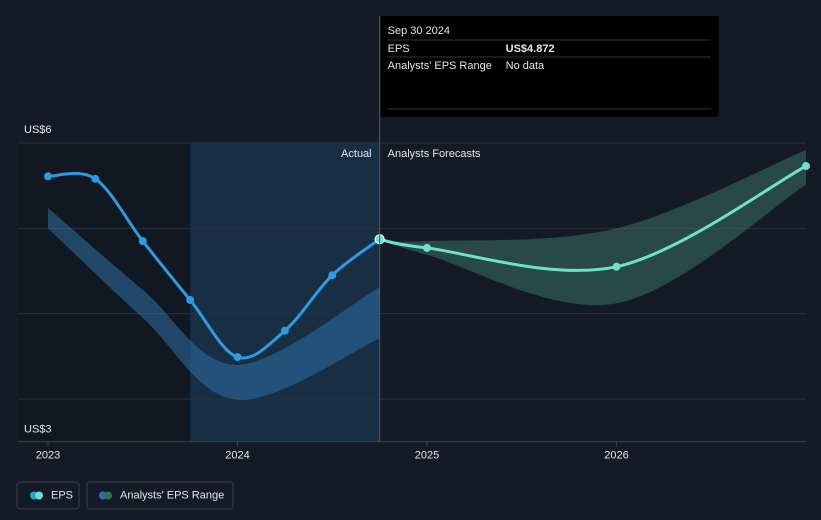  I want to click on past-region, so click(104, 292).